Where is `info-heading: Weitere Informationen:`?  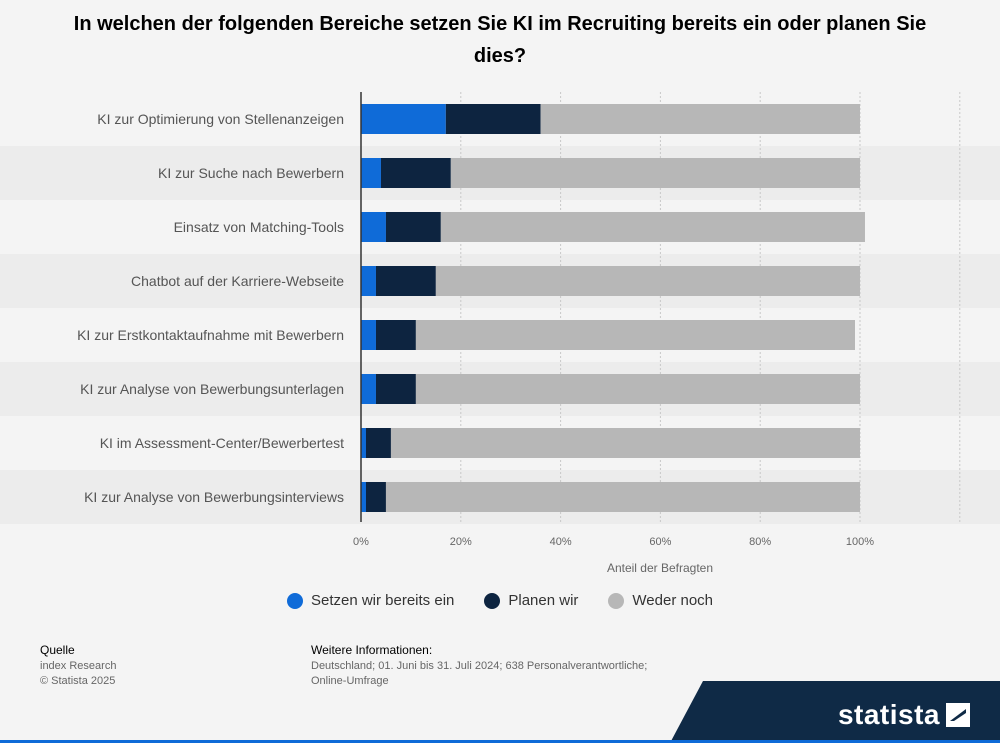
info-heading: Weitere Informationen: is located at coordinates (372, 650).